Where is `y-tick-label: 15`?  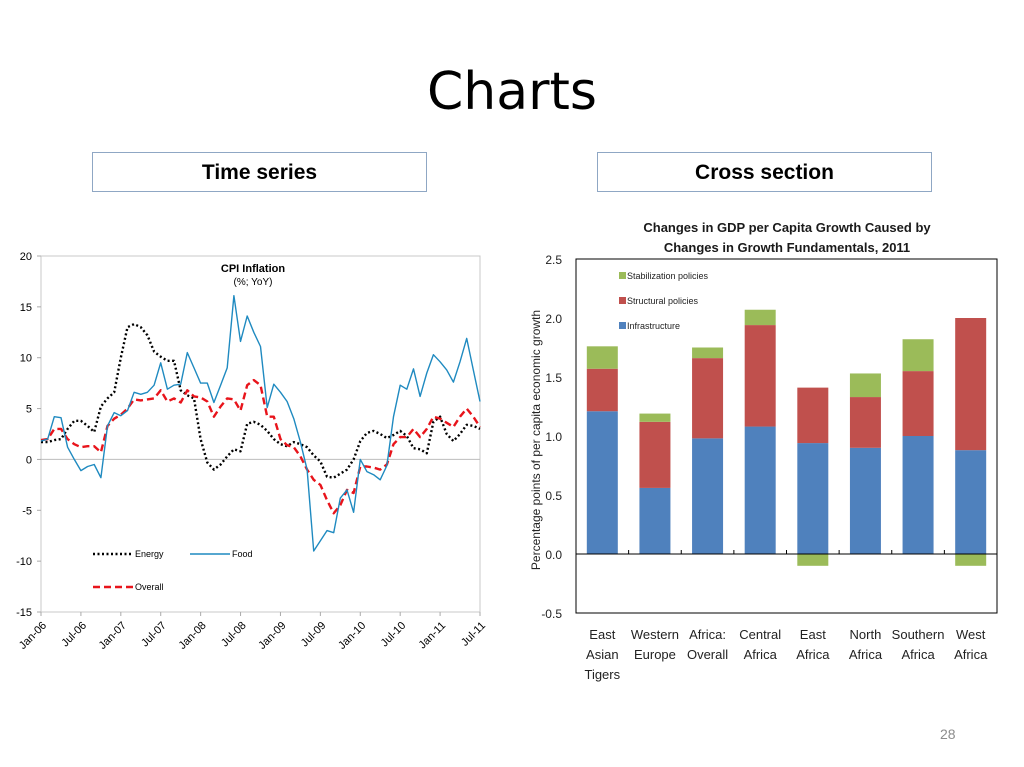
y-tick-label: 15 is located at coordinates (26, 308).